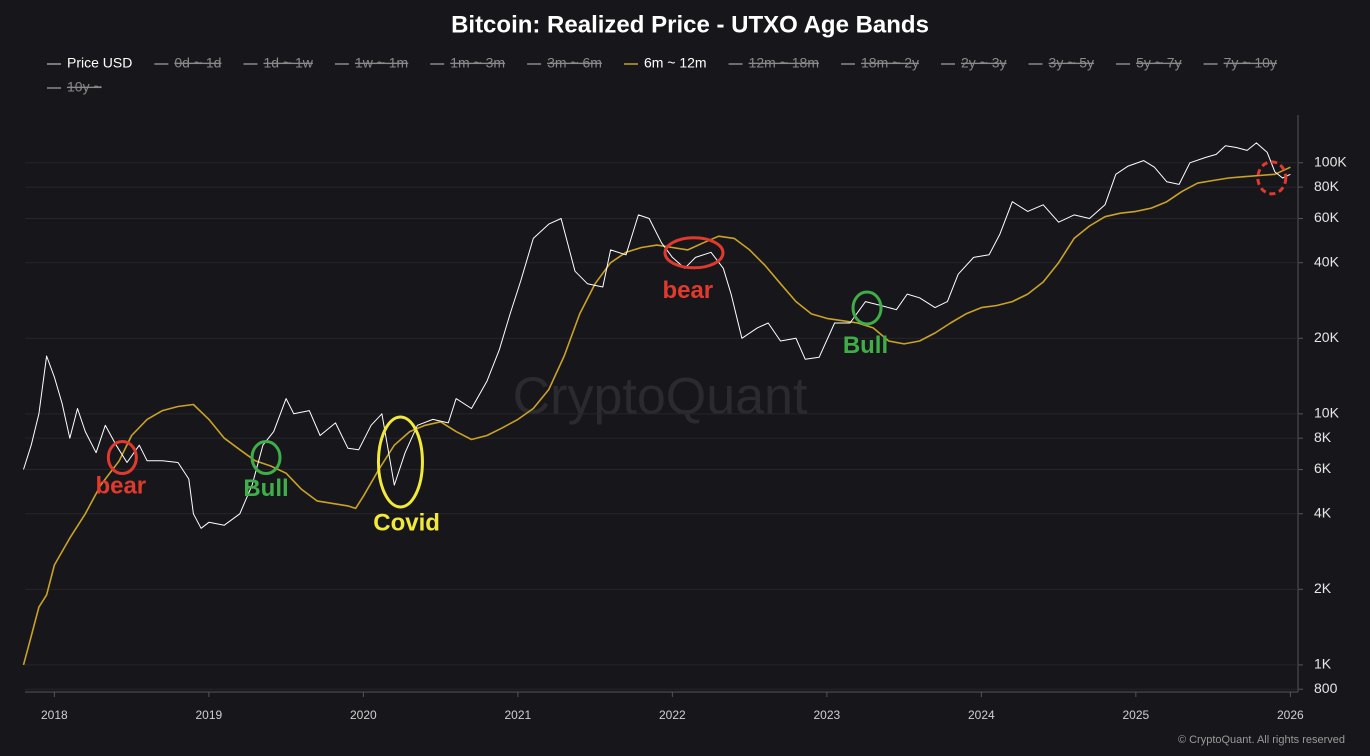 This screenshot has width=1370, height=756. I want to click on y-tick-label: 2K, so click(1323, 588).